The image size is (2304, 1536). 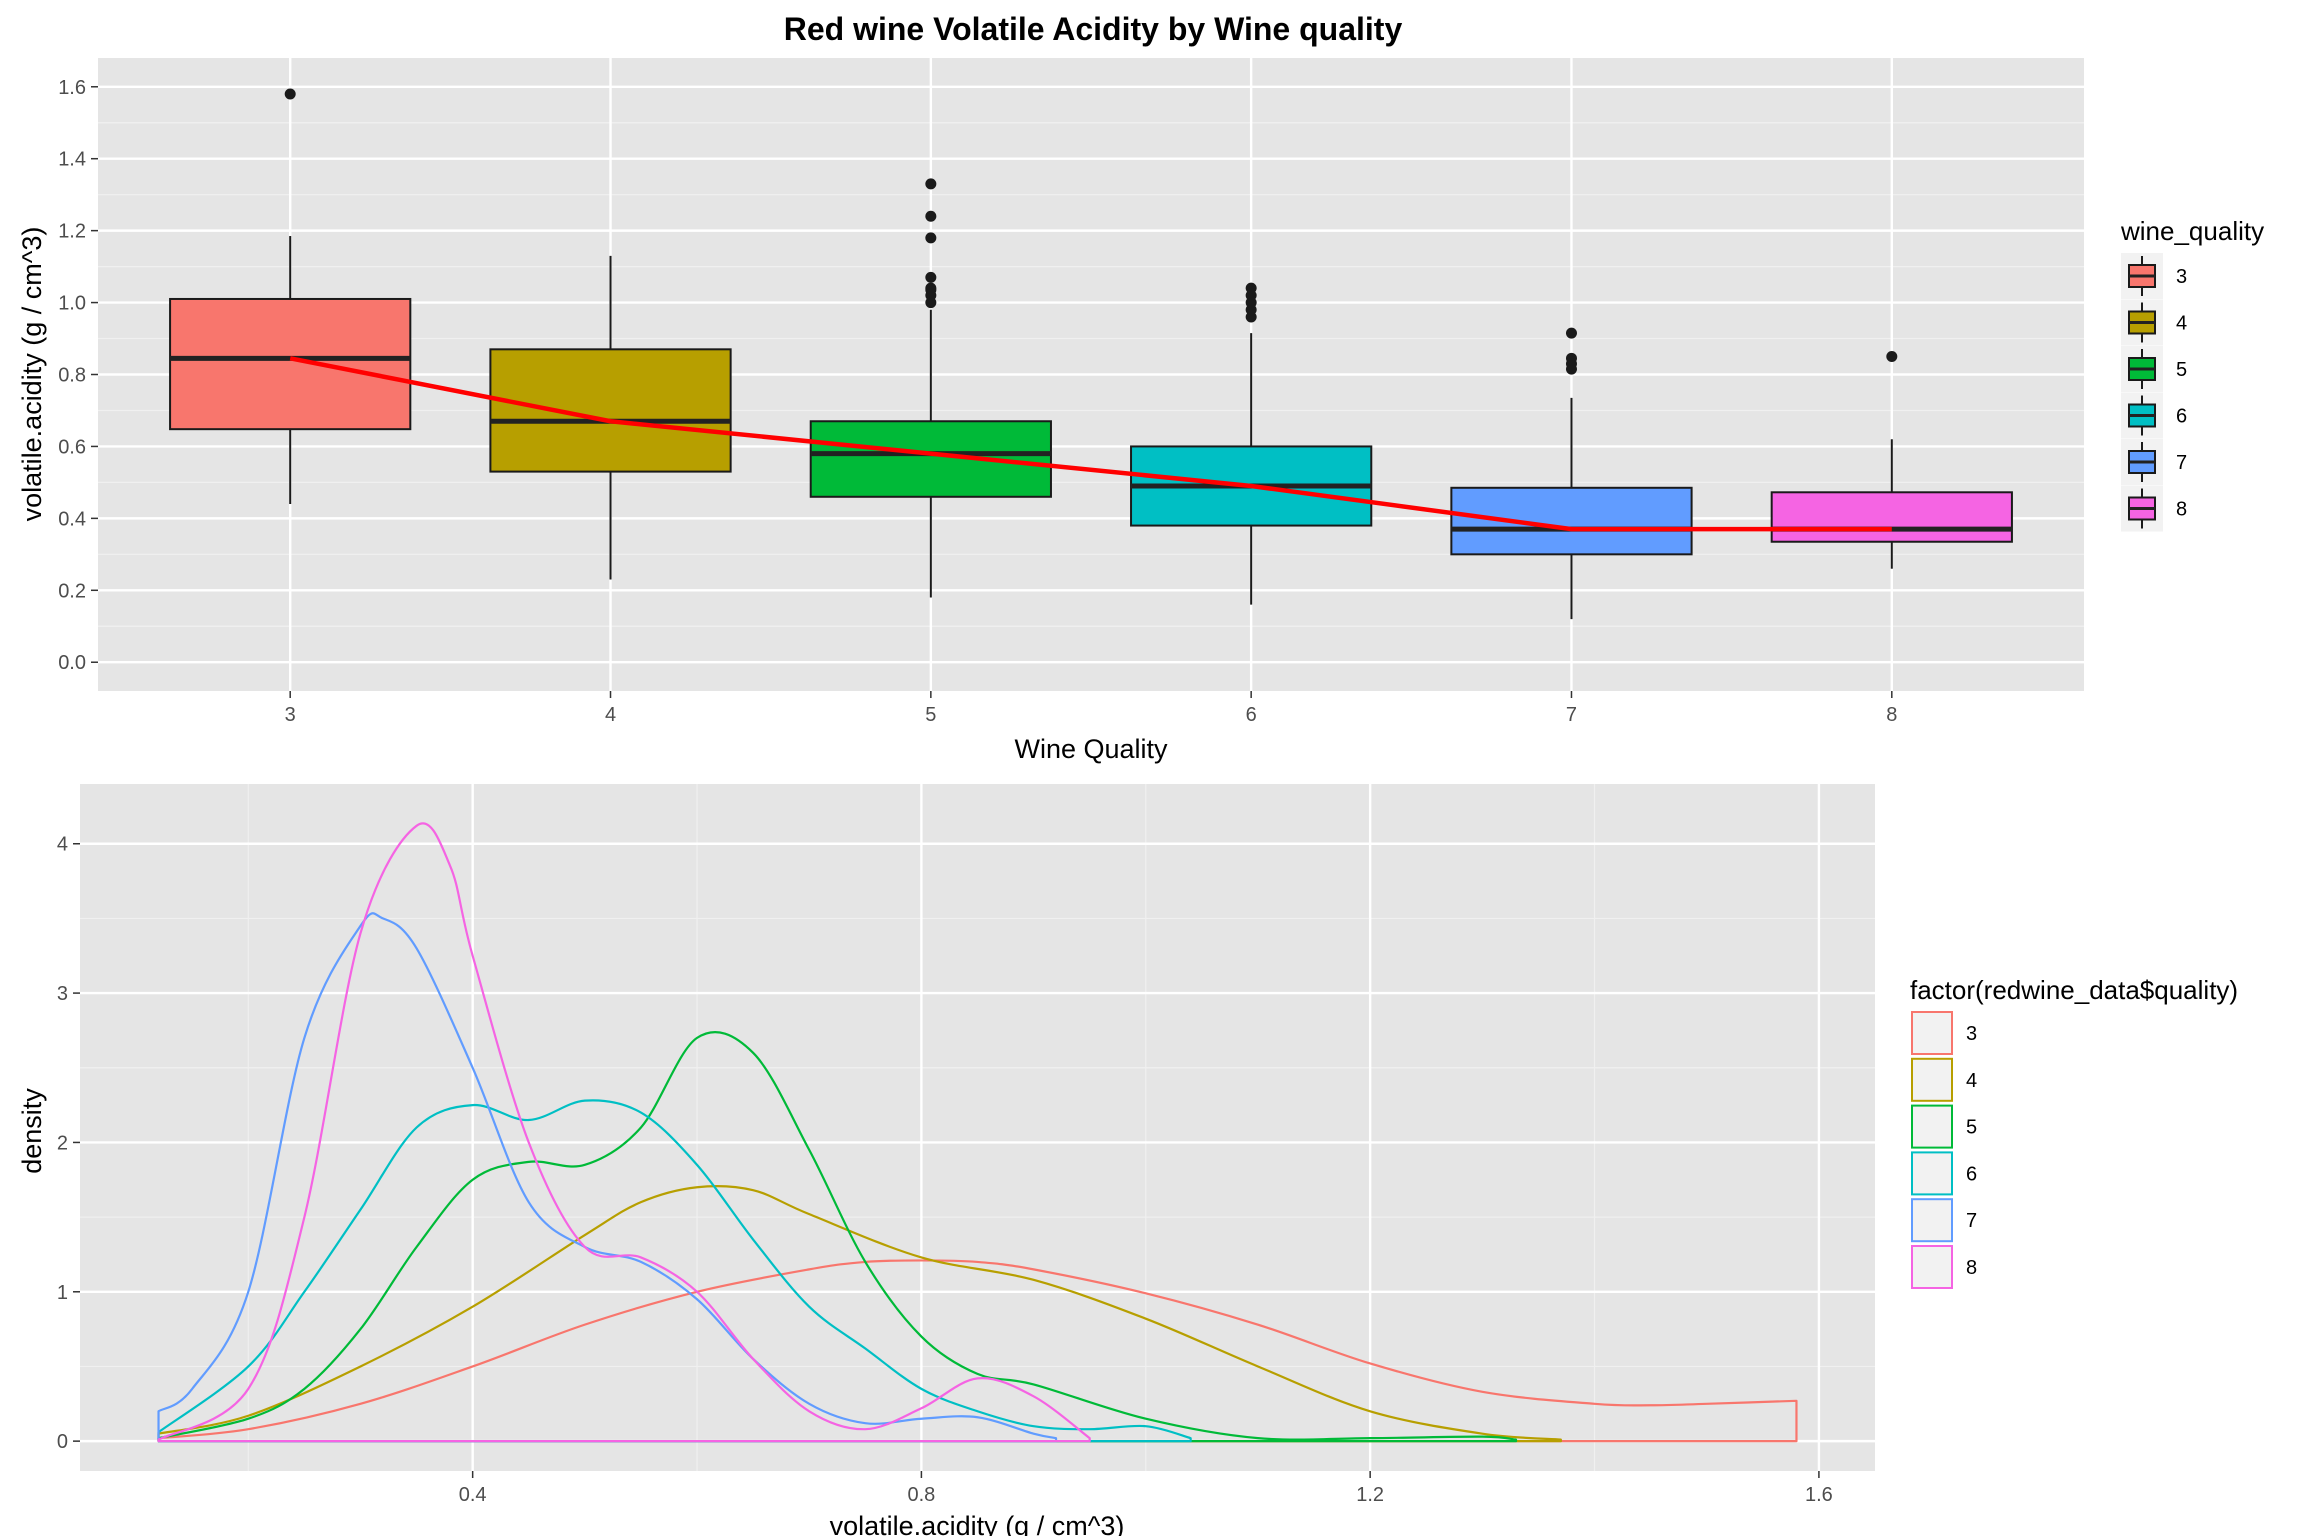 What do you see at coordinates (72, 304) in the screenshot?
I see `y-tick-label: 1.0` at bounding box center [72, 304].